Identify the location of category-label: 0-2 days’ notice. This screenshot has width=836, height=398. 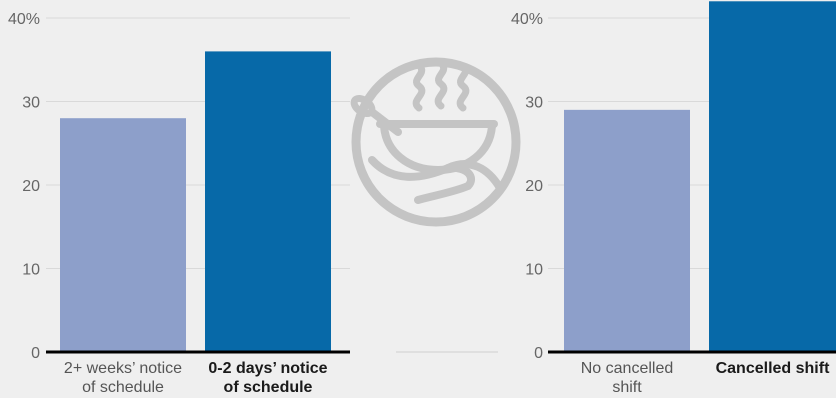
(267, 368).